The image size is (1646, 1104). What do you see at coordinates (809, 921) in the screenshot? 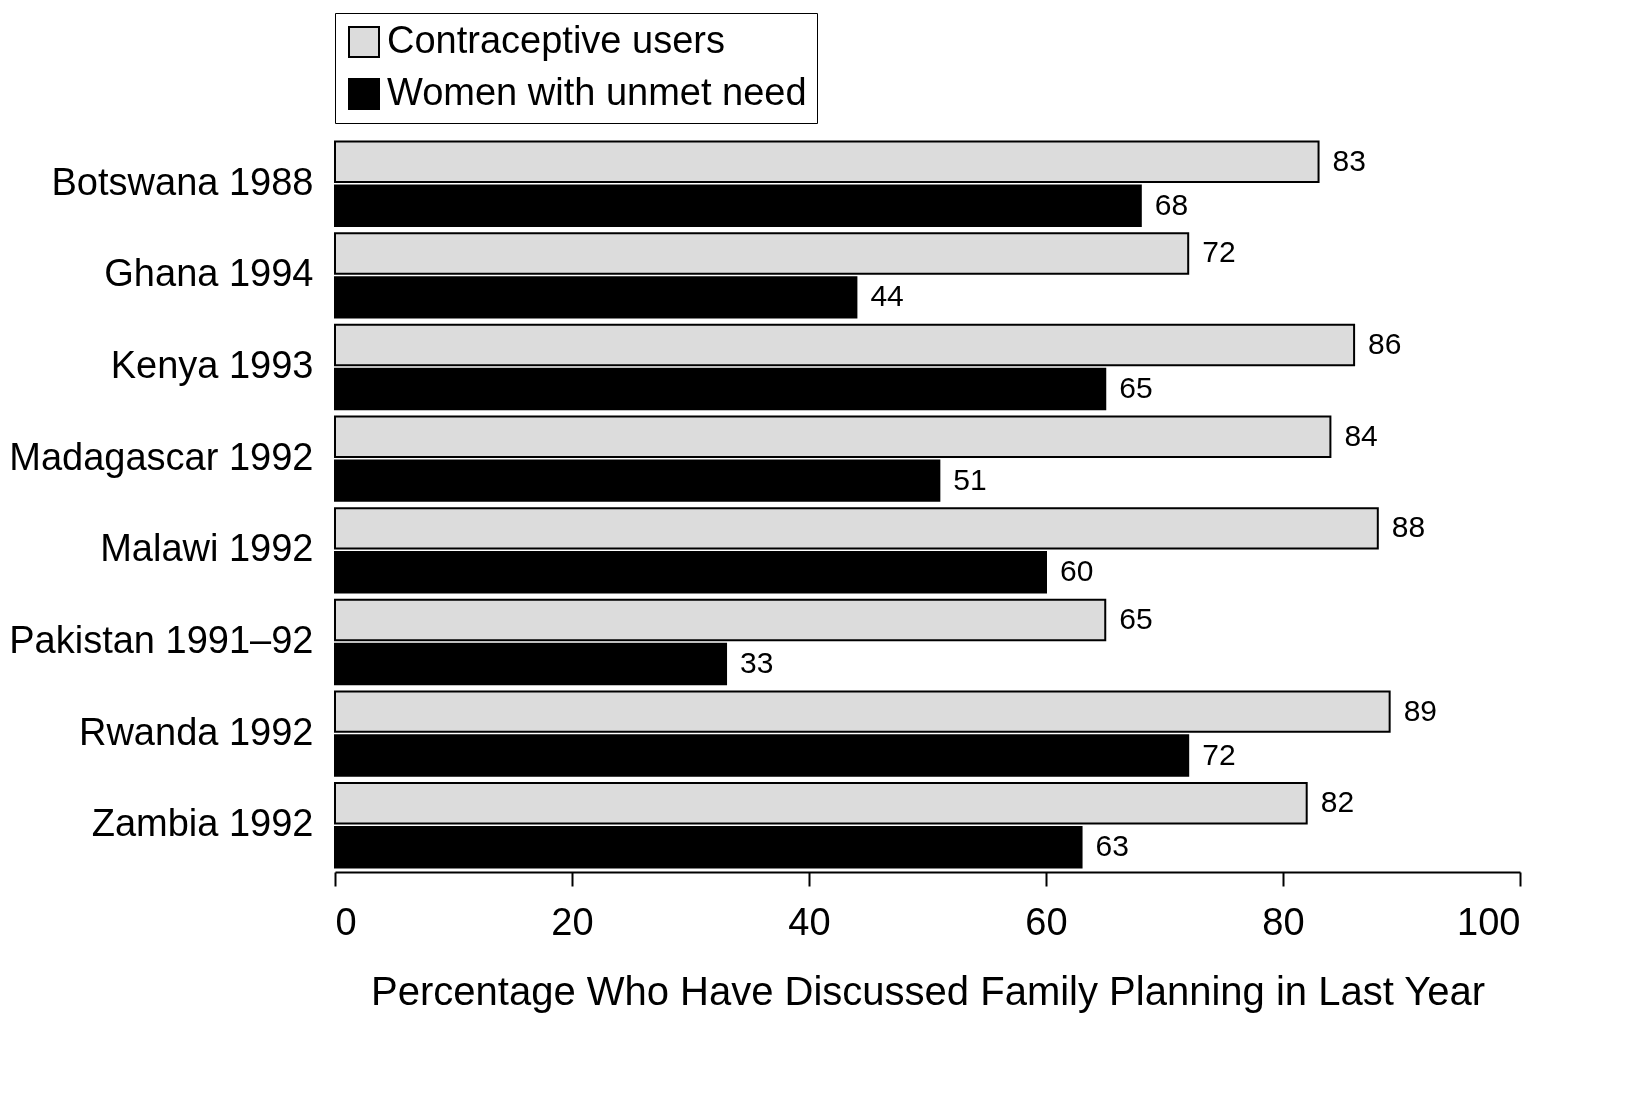
I see `x-tick-label: 40` at bounding box center [809, 921].